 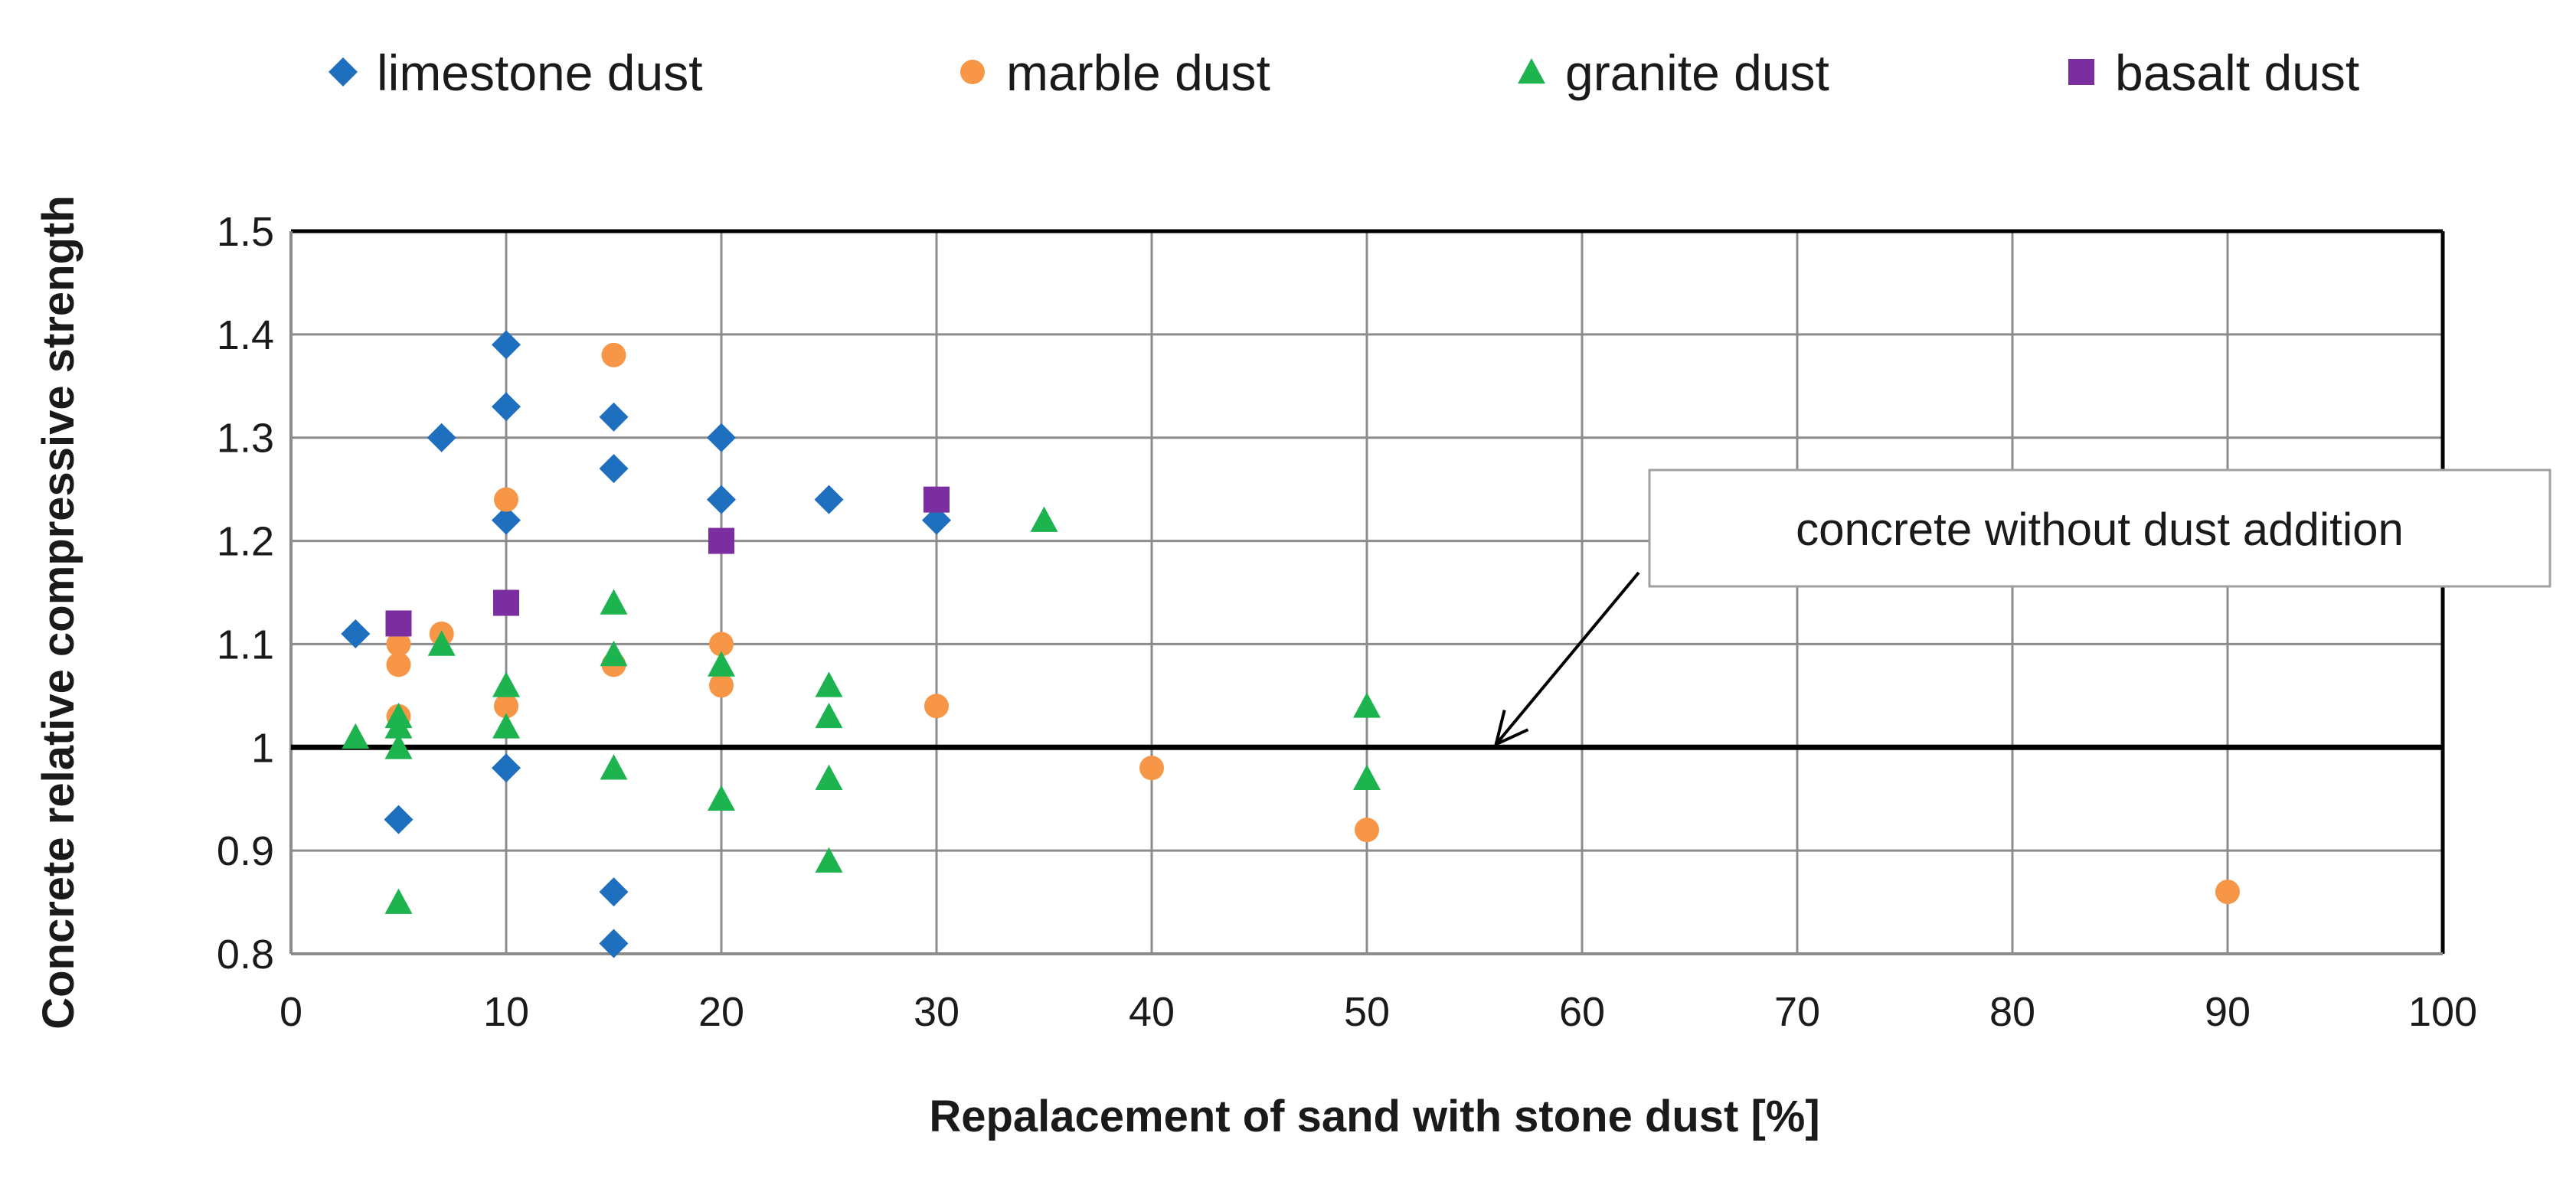 What do you see at coordinates (721, 1012) in the screenshot?
I see `x-tick-label-2: 20` at bounding box center [721, 1012].